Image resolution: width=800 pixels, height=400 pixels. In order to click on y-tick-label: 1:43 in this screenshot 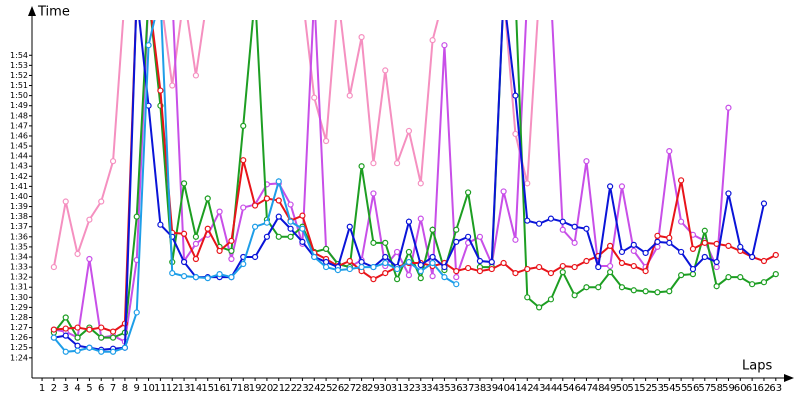, I will do `click(19, 166)`.